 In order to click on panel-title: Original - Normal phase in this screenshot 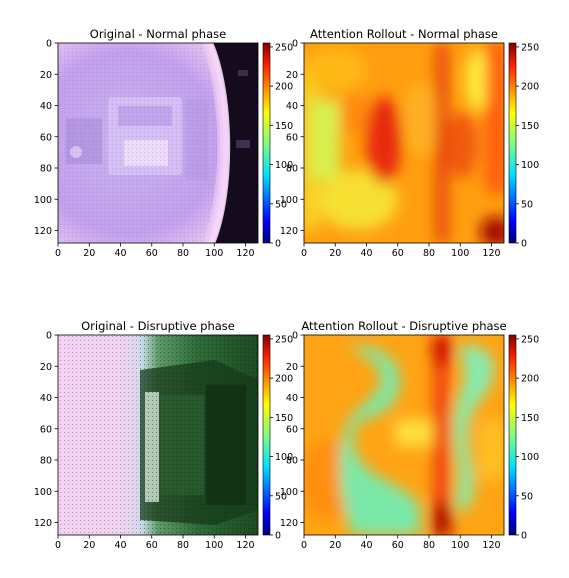, I will do `click(158, 34)`.